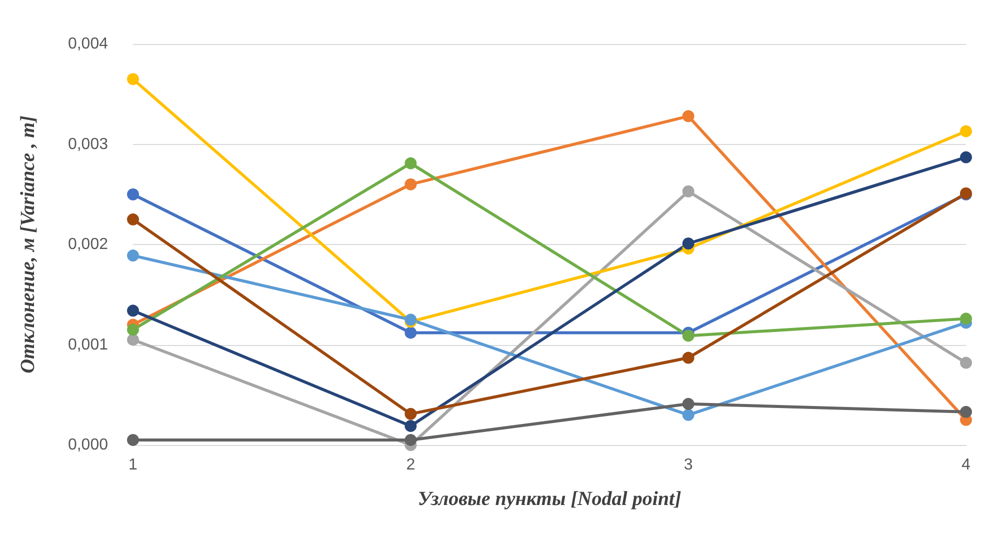  I want to click on y-tick-label: 0,003, so click(88, 144).